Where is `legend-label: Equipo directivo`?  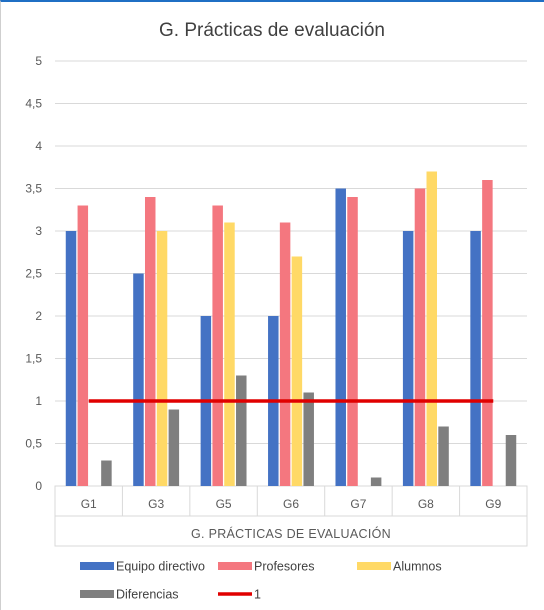
legend-label: Equipo directivo is located at coordinates (160, 567).